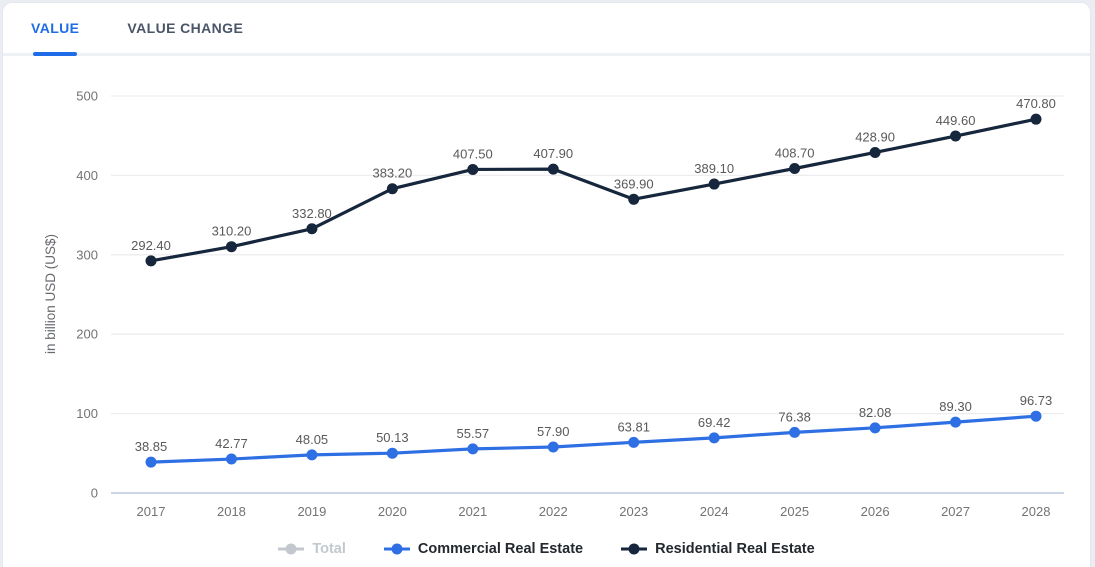 The image size is (1095, 567). I want to click on legend-label: Commercial Real Estate, so click(500, 549).